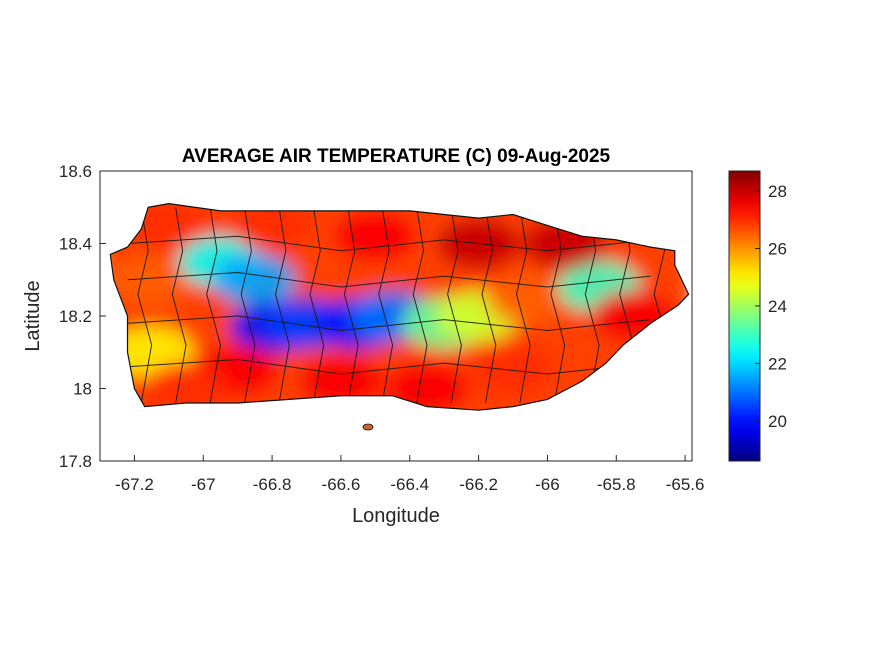  I want to click on y-tick-label: 17.8, so click(75, 461).